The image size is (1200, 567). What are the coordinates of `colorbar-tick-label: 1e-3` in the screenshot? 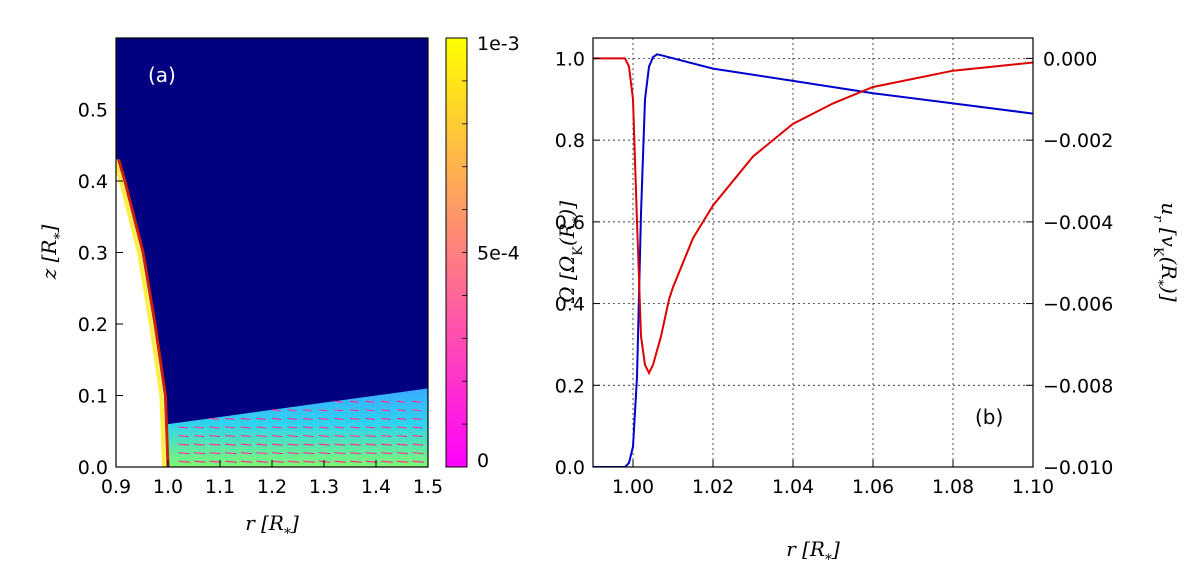 It's located at (498, 44).